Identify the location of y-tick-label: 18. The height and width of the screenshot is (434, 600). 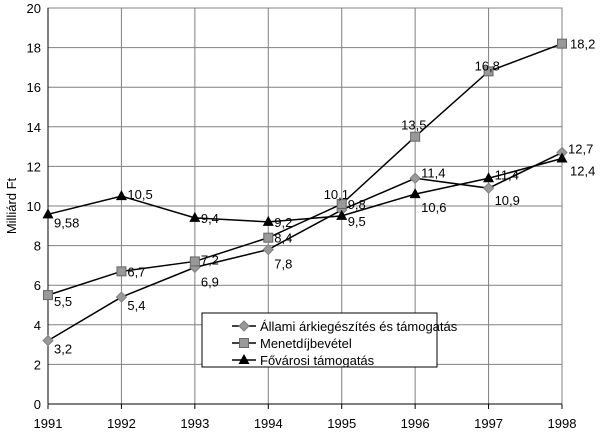
(34, 48).